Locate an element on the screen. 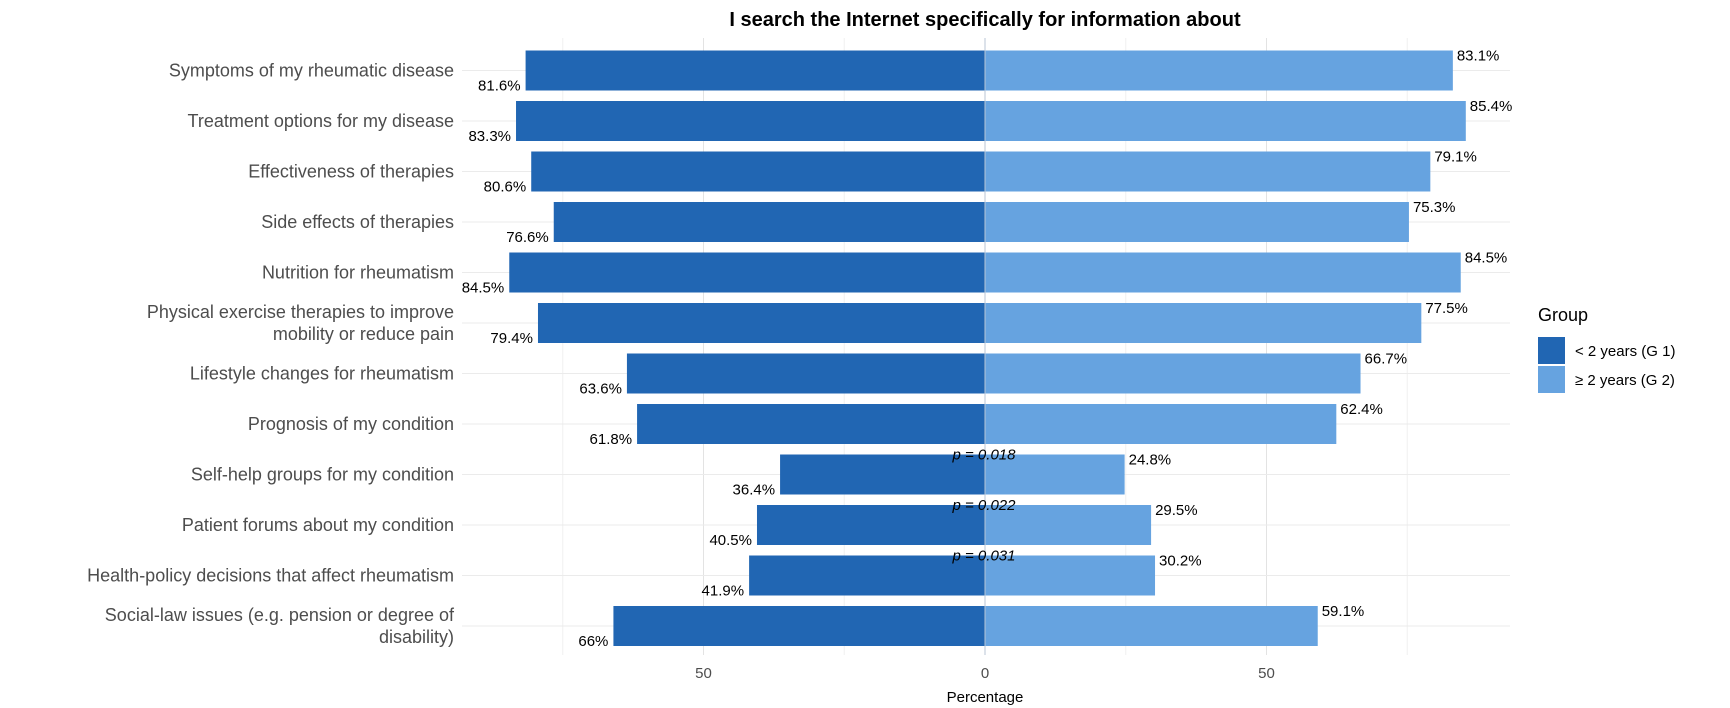 This screenshot has width=1730, height=708. x-axis-ticks: 50 0 50 is located at coordinates (985, 673).